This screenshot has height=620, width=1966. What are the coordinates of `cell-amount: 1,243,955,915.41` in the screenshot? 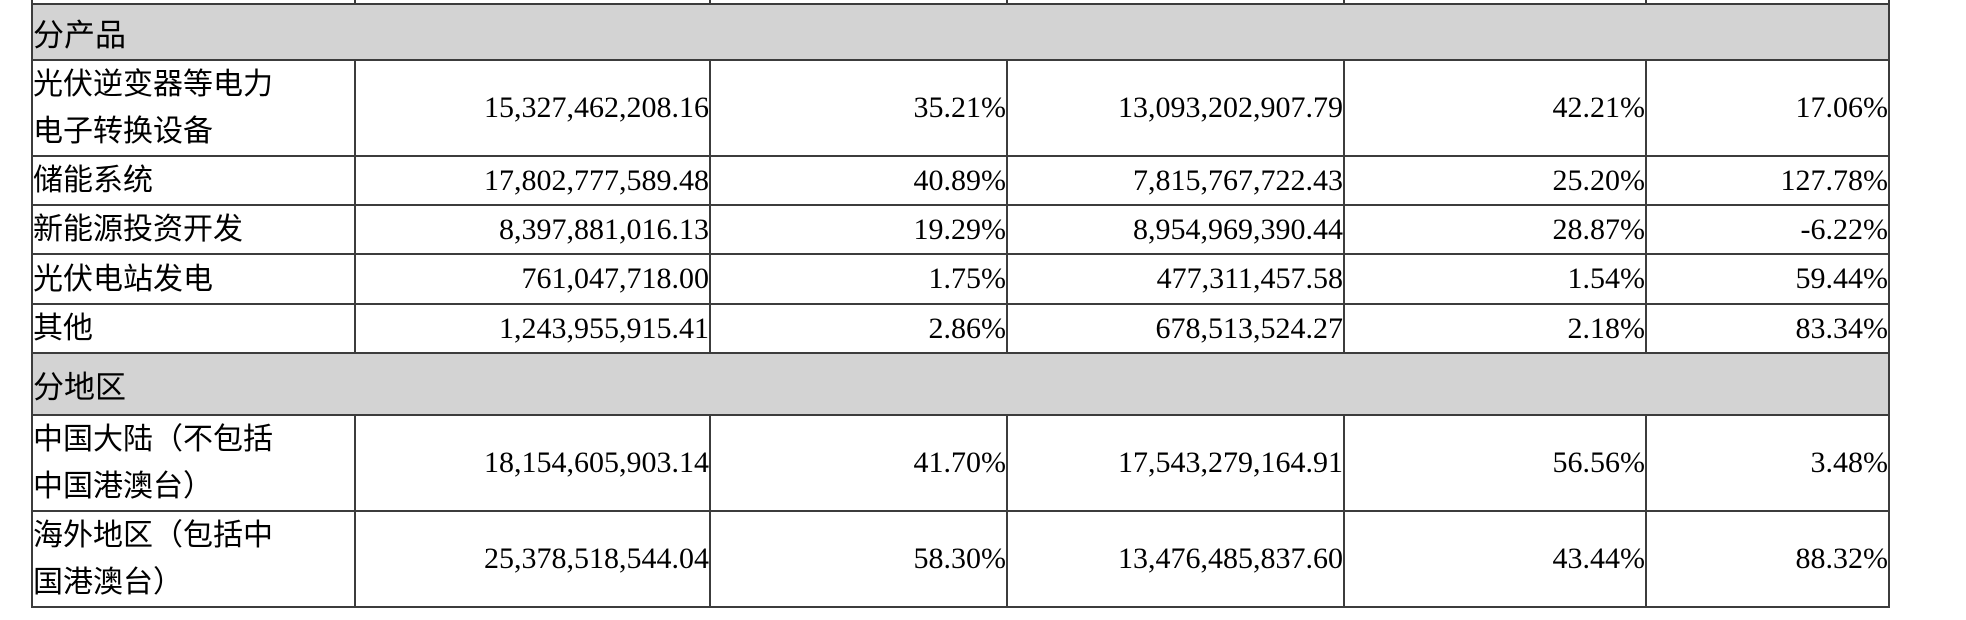 It's located at (532, 328).